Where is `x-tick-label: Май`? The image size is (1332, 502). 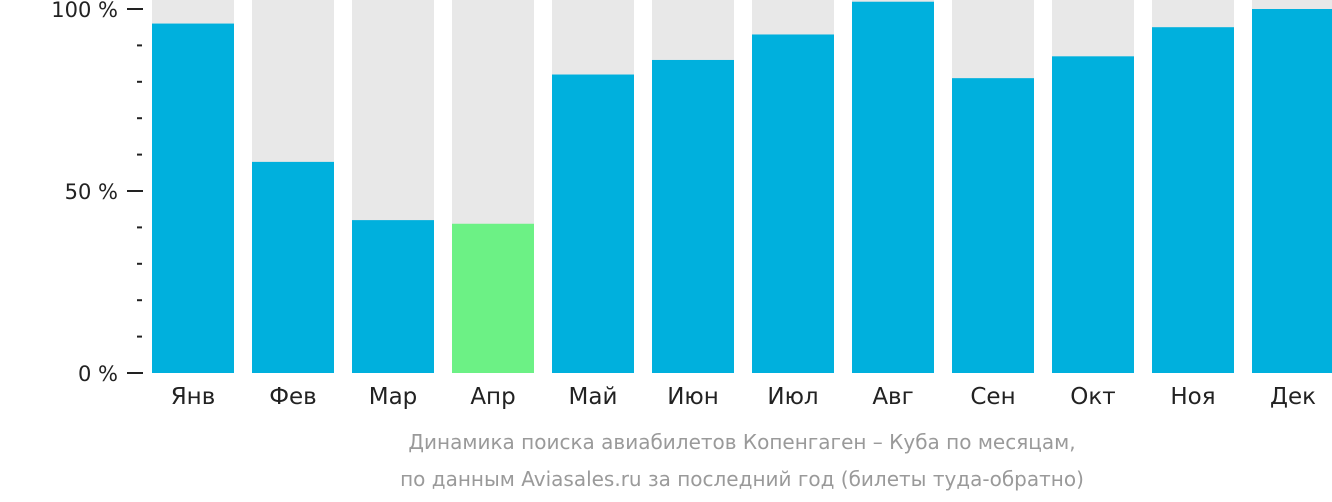
x-tick-label: Май is located at coordinates (593, 397).